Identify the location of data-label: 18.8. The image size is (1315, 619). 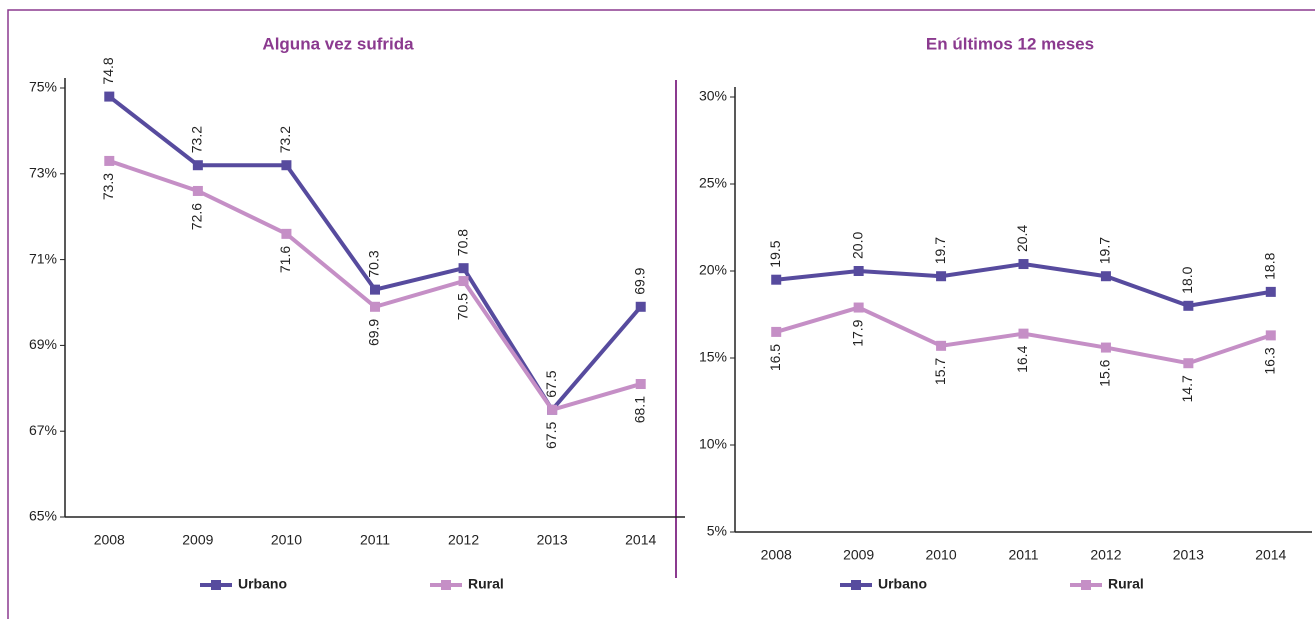
(1269, 265).